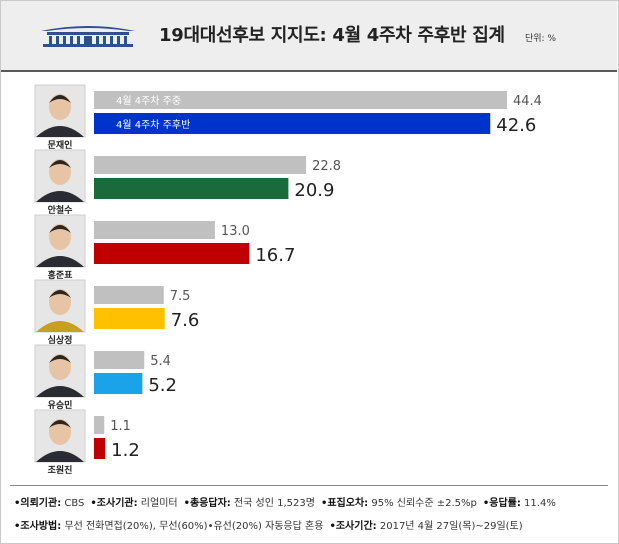 This screenshot has height=544, width=619. What do you see at coordinates (275, 255) in the screenshot?
I see `value-label-curr: 16.7` at bounding box center [275, 255].